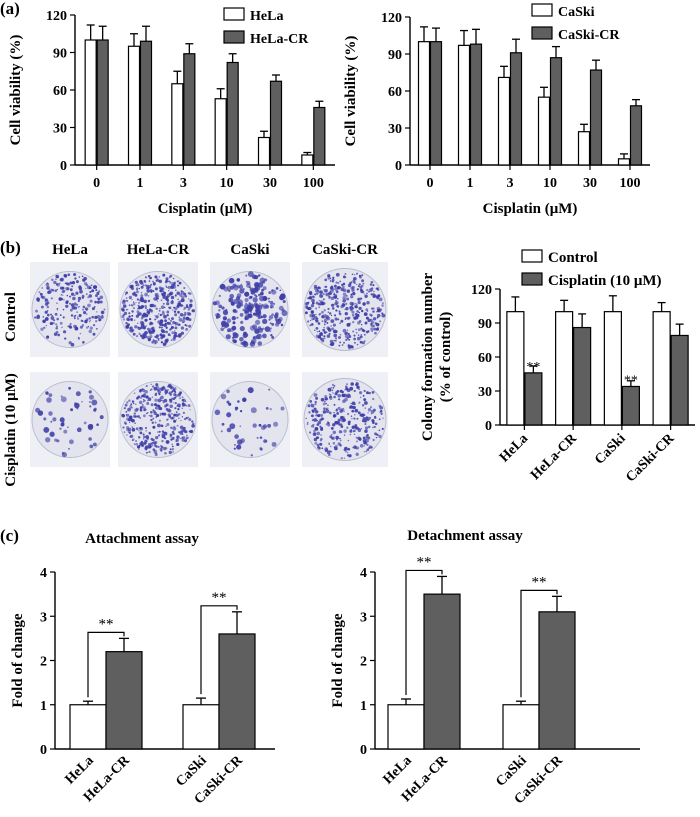  Describe the element at coordinates (605, 281) in the screenshot. I see `legend-label: Cisplatin (10 μM)` at that location.